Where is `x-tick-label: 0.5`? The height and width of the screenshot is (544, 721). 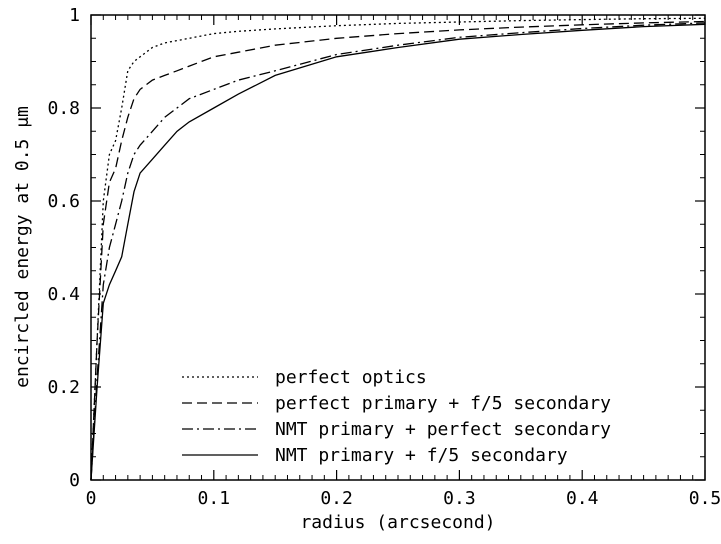
x-tick-label: 0.5 is located at coordinates (705, 498).